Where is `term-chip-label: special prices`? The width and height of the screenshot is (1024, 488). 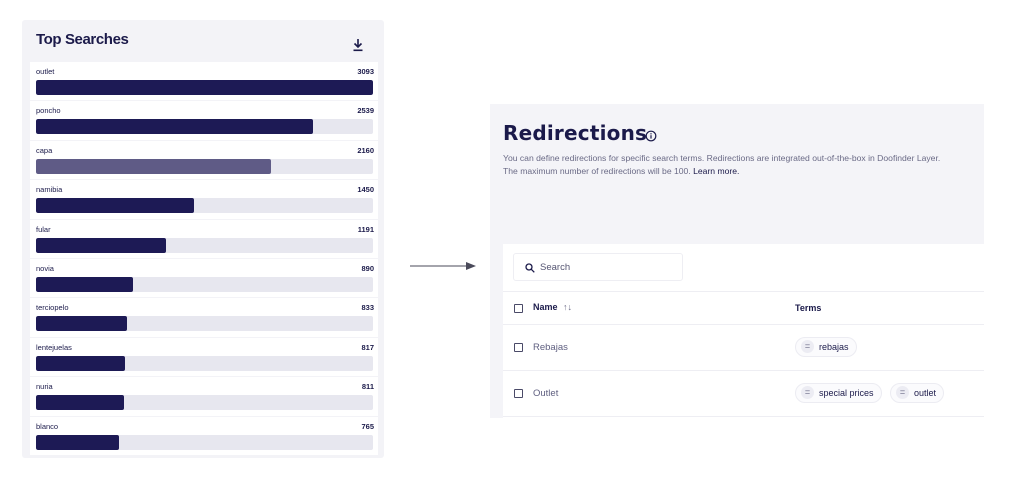 term-chip-label: special prices is located at coordinates (846, 393).